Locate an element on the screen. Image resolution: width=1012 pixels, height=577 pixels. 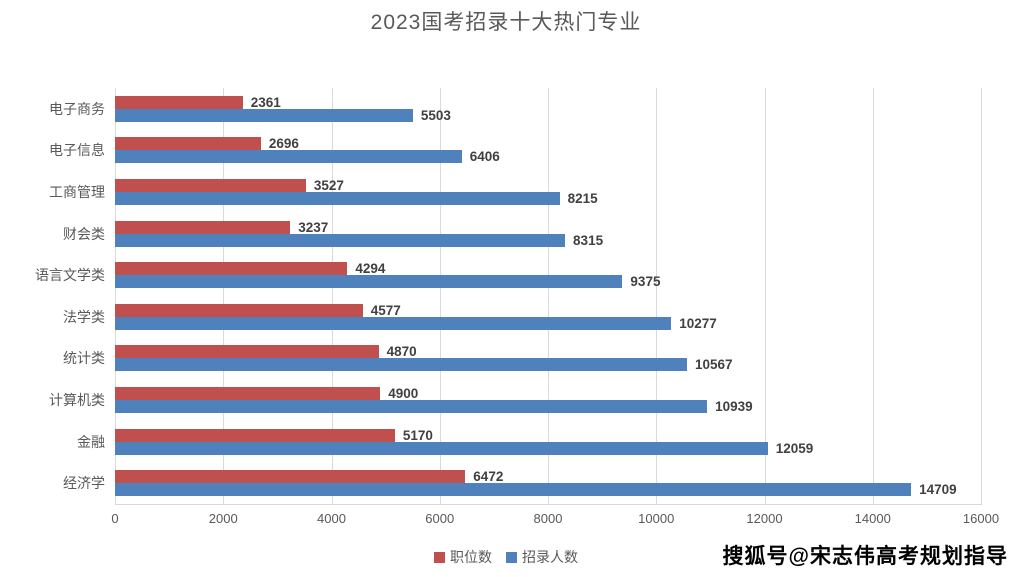
data-label: 4294 is located at coordinates (370, 269).